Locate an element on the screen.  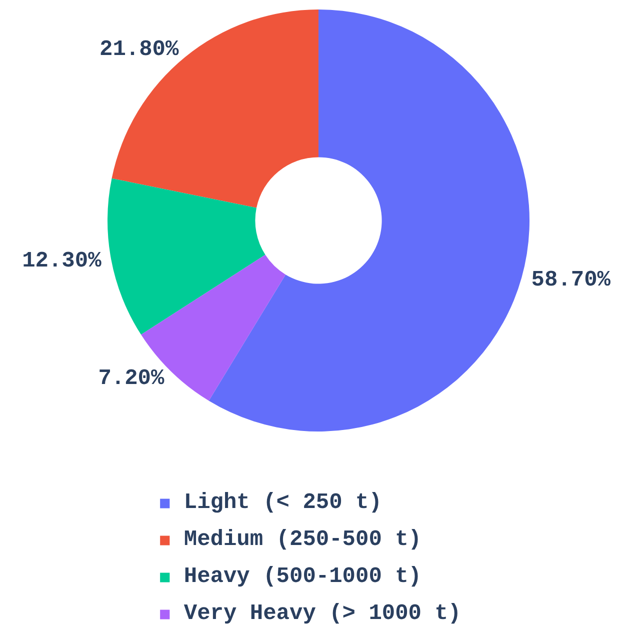
legend-label: Light (< 250 t) is located at coordinates (283, 502).